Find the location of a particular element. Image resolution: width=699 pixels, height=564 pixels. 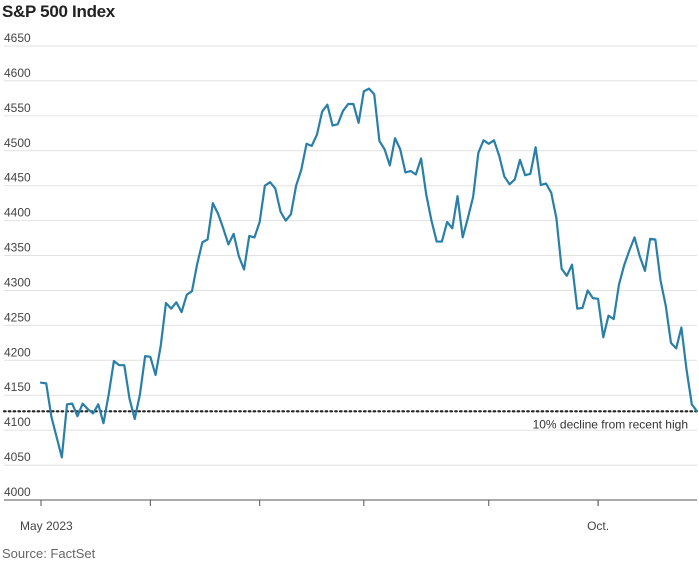

x-axis: May 2023 Oct. is located at coordinates (314, 516).